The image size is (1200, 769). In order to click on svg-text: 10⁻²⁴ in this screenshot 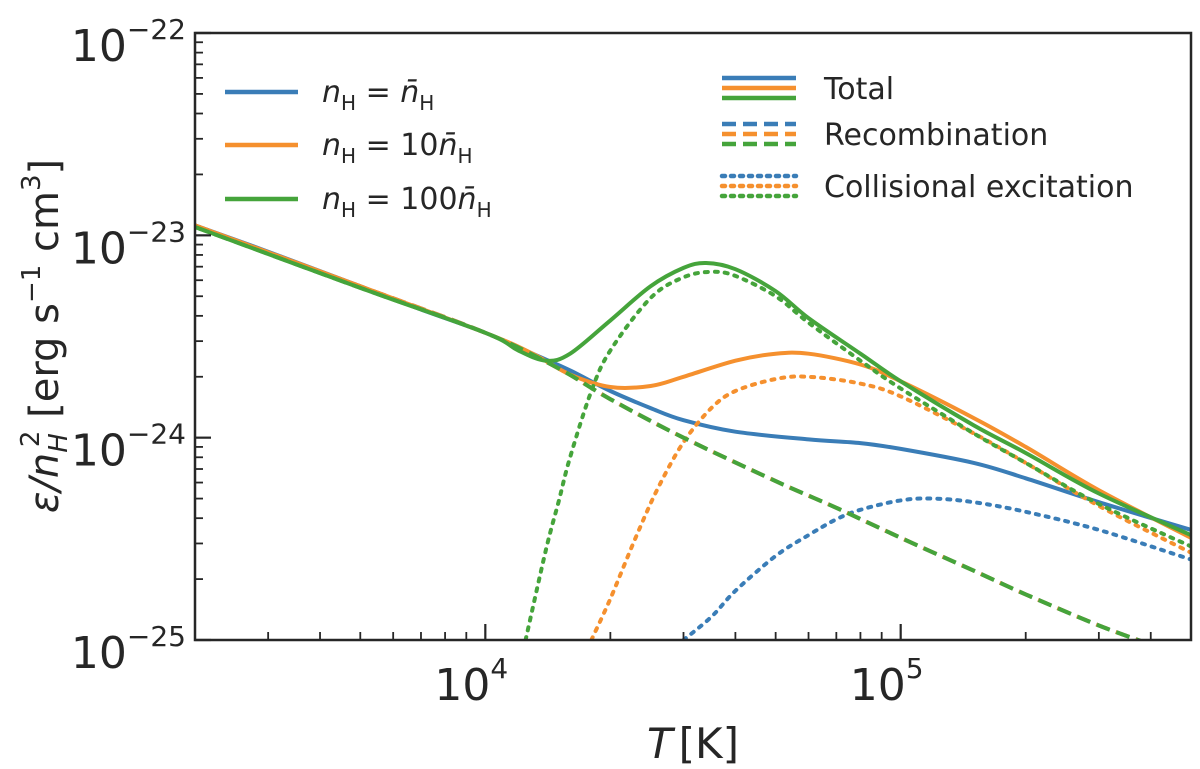, I will do `click(128, 447)`.